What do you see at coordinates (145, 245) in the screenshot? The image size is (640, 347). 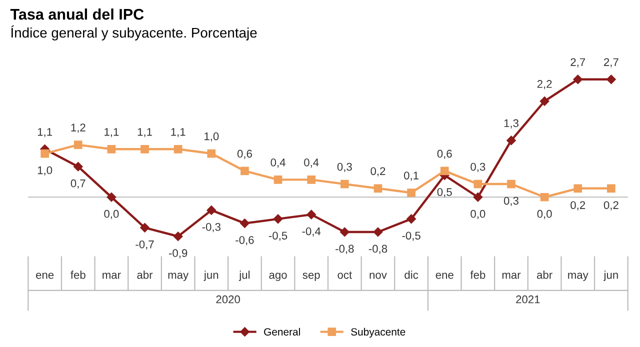 I see `data-label: -0,7` at bounding box center [145, 245].